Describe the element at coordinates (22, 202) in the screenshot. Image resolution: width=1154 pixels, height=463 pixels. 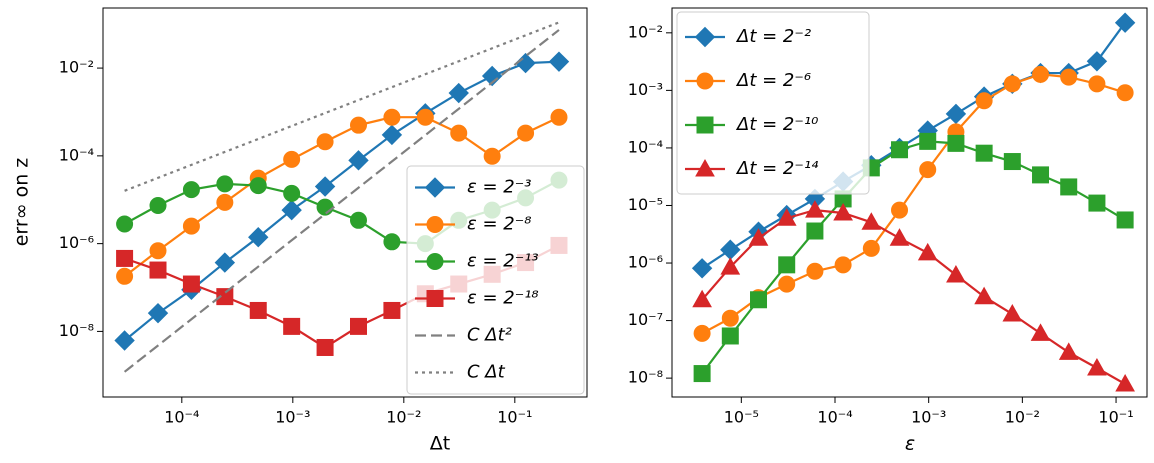
I see `y-axis-label: err∞ on z` at that location.